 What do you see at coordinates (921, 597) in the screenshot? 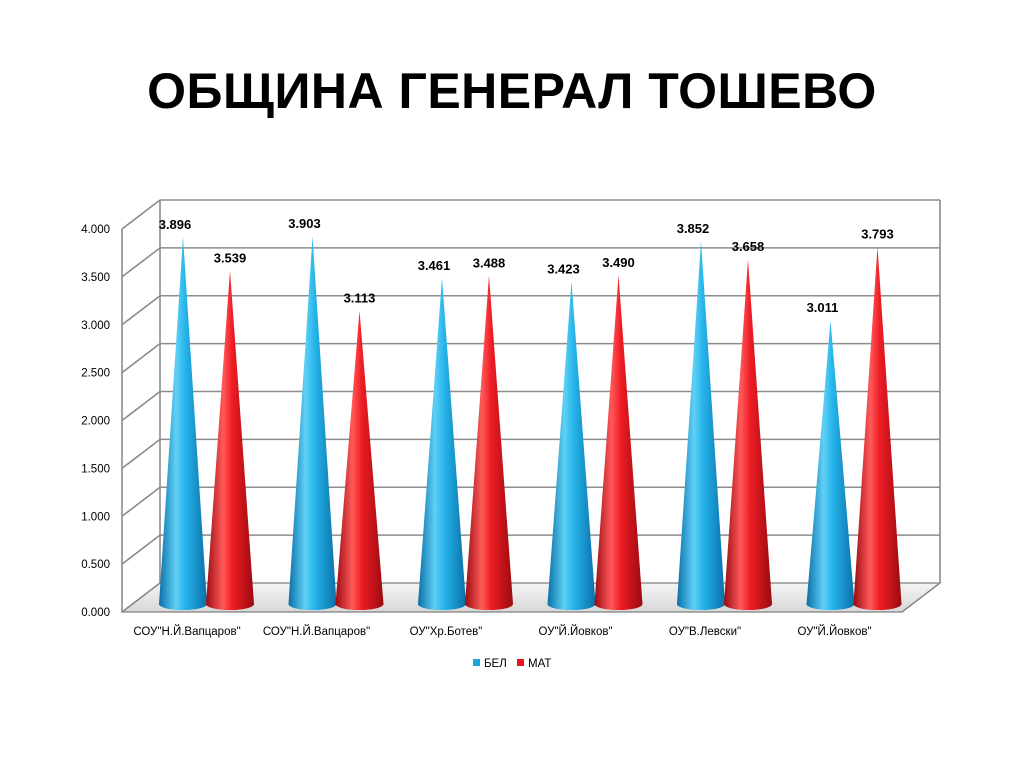
I see `floor-edge` at bounding box center [921, 597].